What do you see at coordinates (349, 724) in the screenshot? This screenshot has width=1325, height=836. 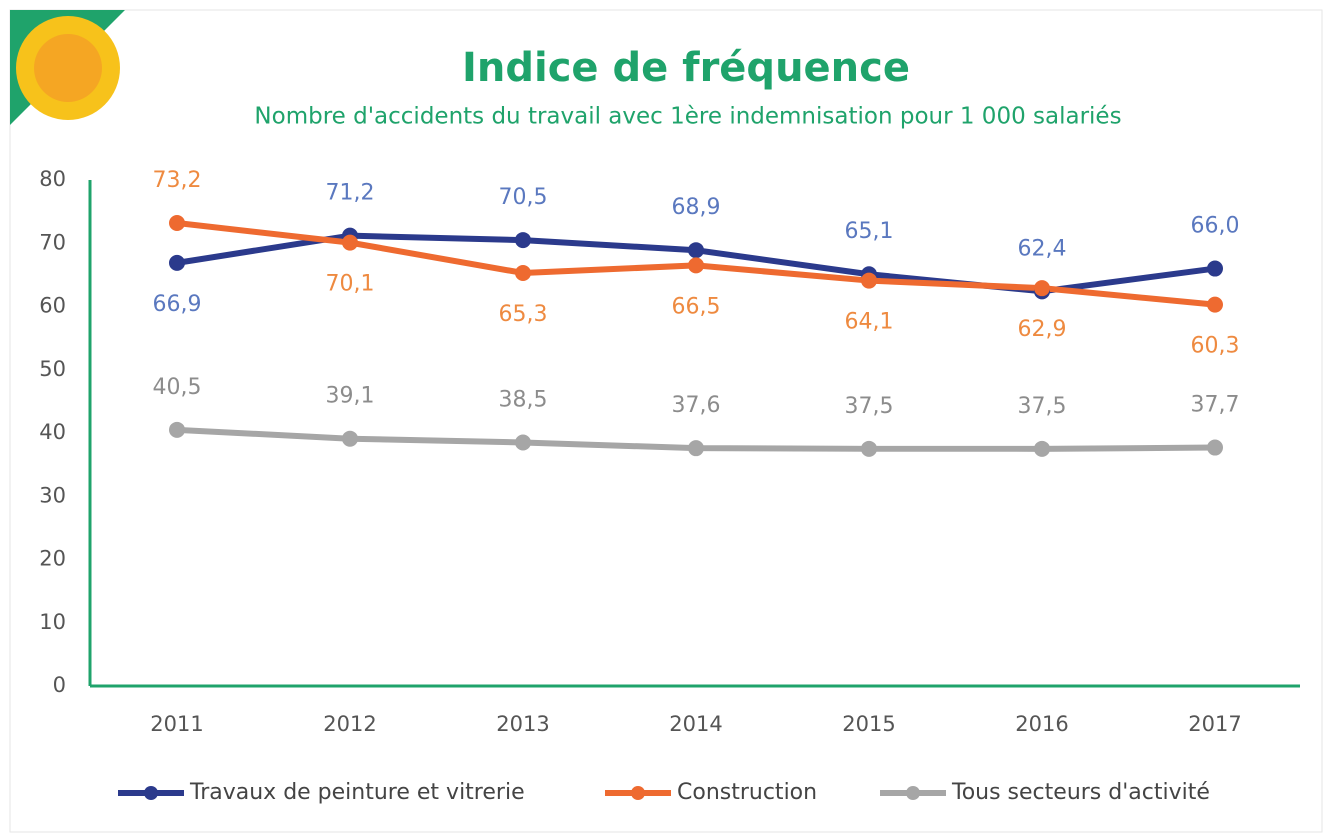 I see `x-tick-label: 2012` at bounding box center [349, 724].